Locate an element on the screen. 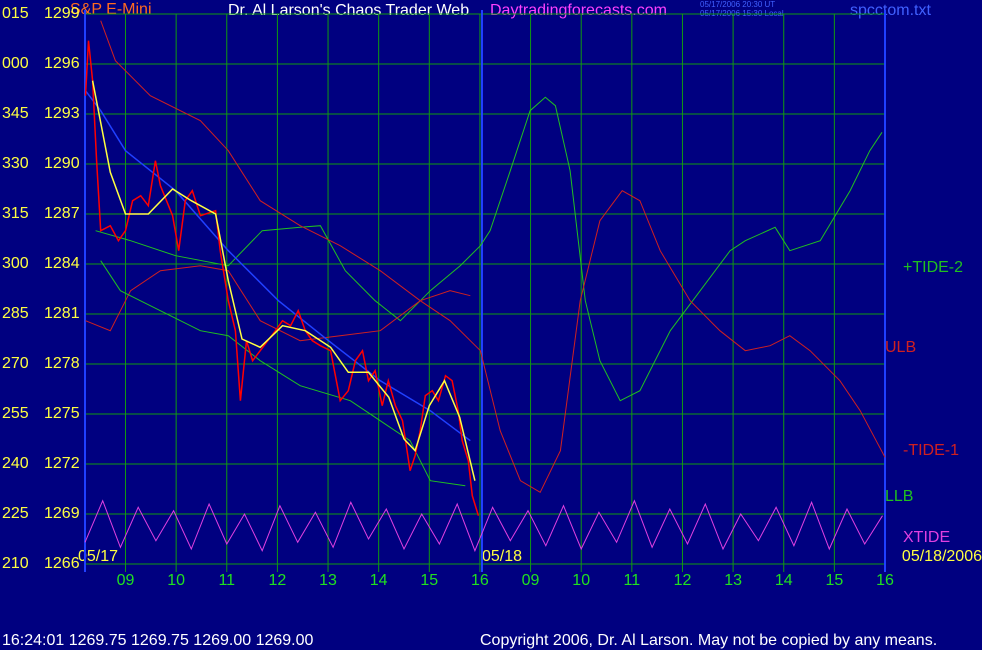 This screenshot has width=982, height=650. y-tick-label: 1281 is located at coordinates (62, 313).